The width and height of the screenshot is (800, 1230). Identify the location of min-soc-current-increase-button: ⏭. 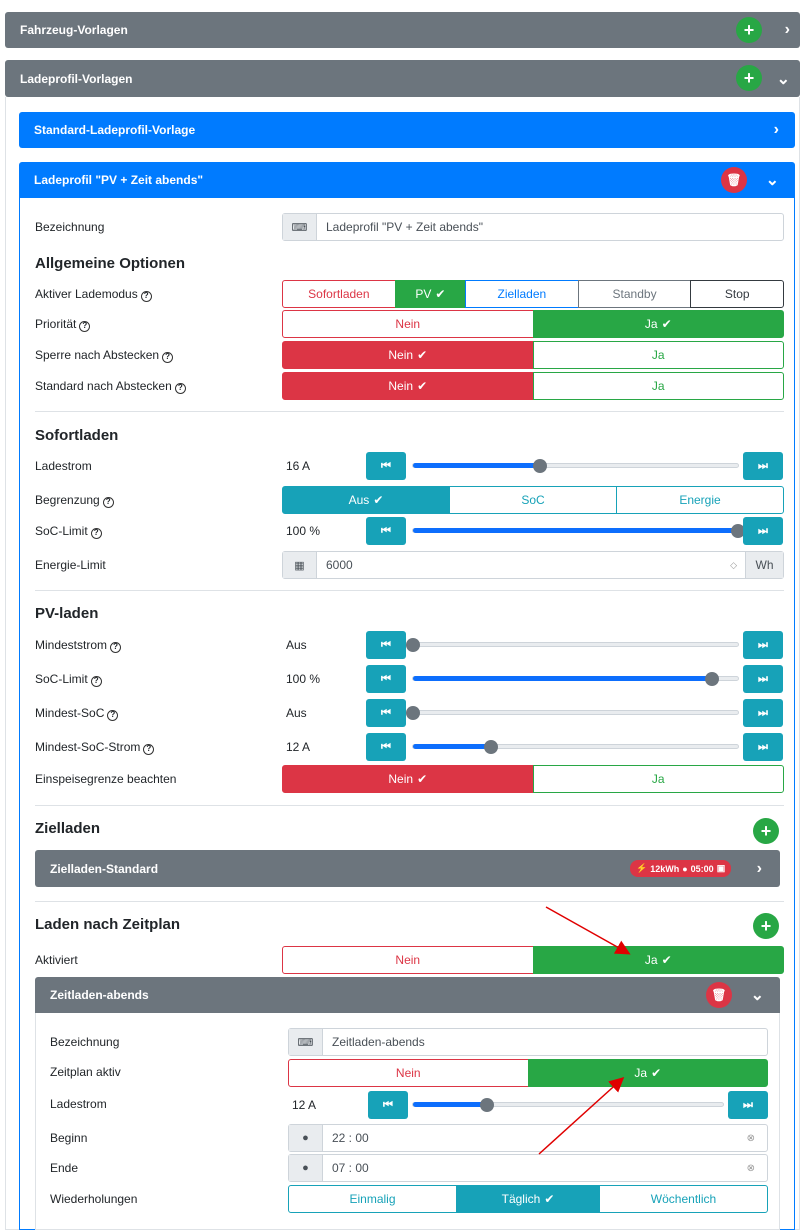
(763, 747).